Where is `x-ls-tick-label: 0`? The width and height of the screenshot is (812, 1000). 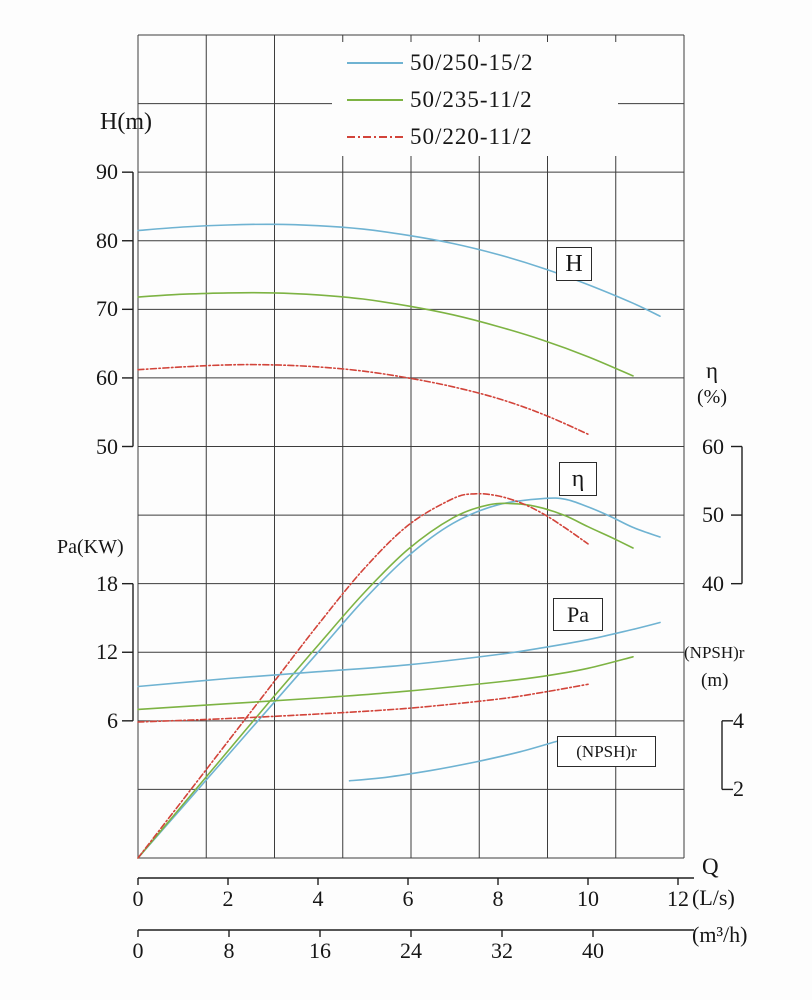
x-ls-tick-label: 0 is located at coordinates (138, 898).